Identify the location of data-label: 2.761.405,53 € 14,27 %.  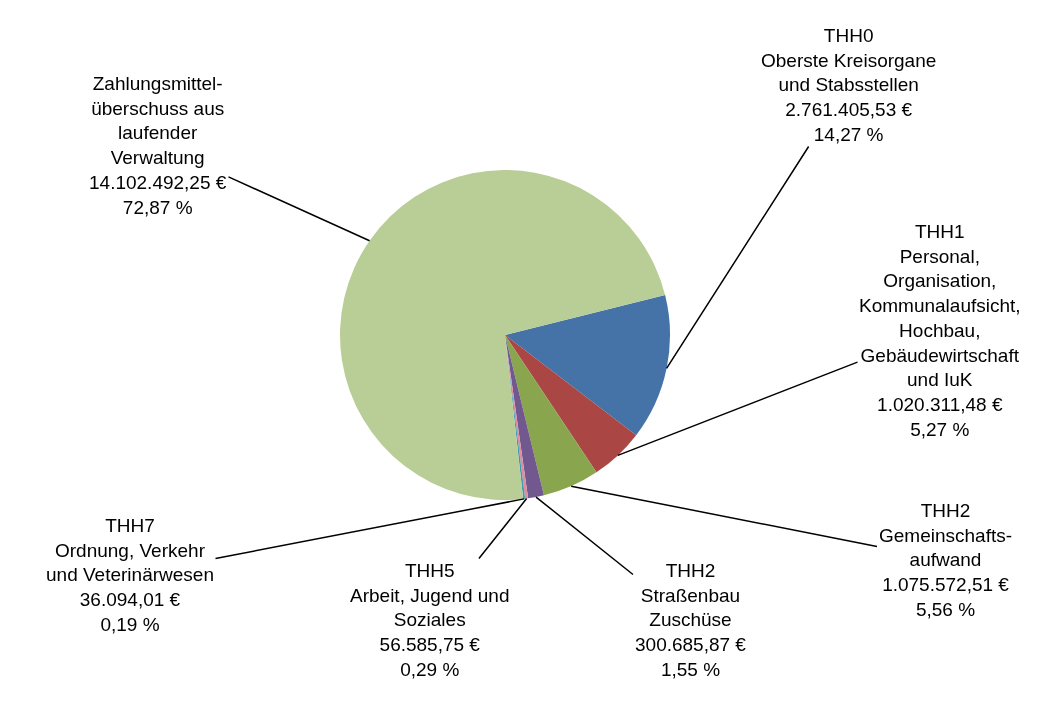
(849, 122).